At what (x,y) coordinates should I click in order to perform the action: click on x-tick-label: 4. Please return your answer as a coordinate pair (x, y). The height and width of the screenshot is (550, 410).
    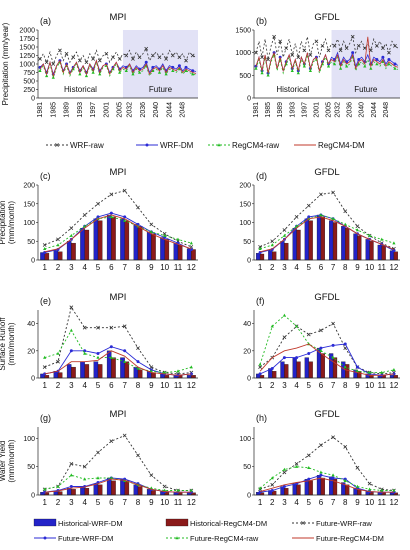
    Looking at the image, I should click on (84, 502).